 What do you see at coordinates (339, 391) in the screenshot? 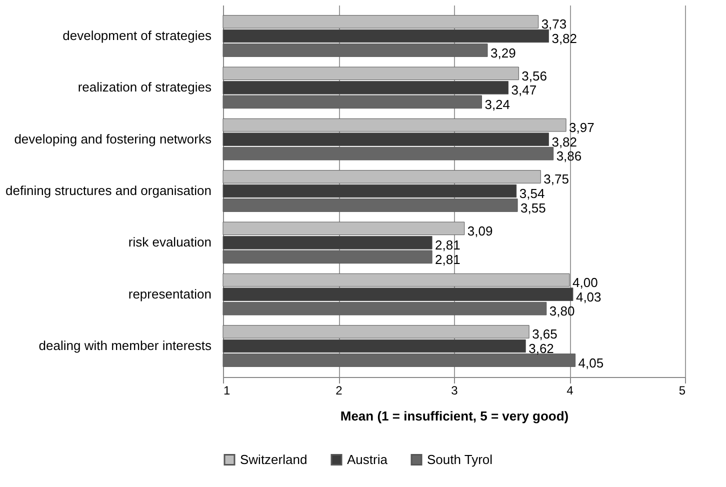
I see `x-tick-label: 2` at bounding box center [339, 391].